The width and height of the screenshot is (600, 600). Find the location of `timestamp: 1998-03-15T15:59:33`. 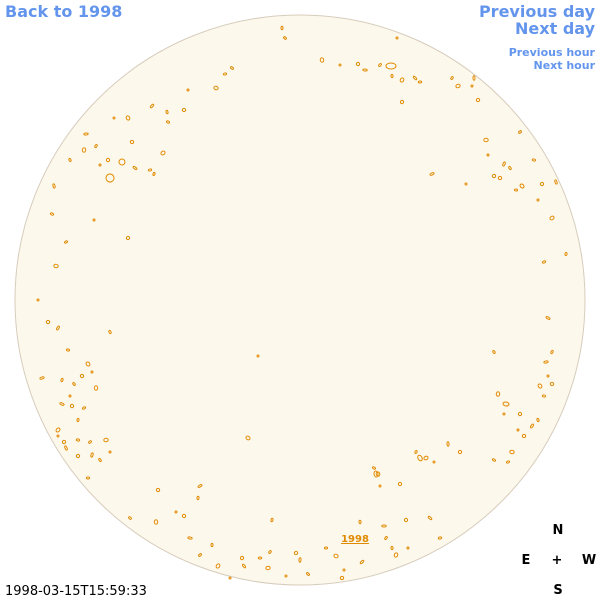

timestamp: 1998-03-15T15:59:33 is located at coordinates (76, 591).